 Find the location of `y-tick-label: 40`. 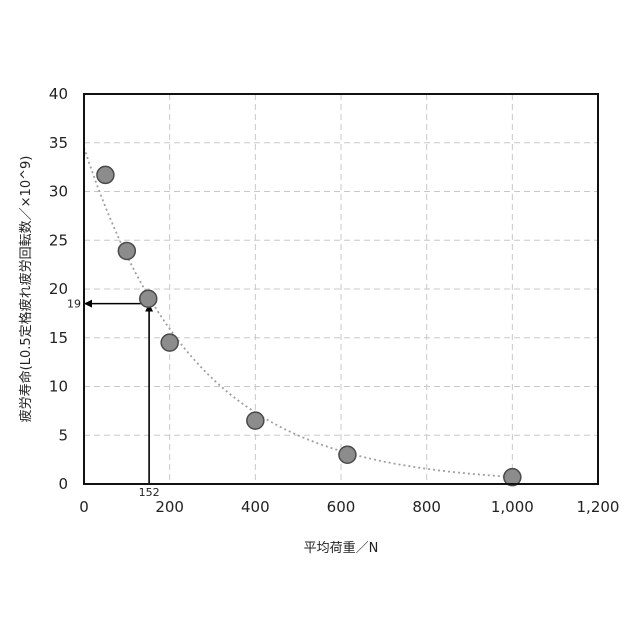

y-tick-label: 40 is located at coordinates (58, 94).